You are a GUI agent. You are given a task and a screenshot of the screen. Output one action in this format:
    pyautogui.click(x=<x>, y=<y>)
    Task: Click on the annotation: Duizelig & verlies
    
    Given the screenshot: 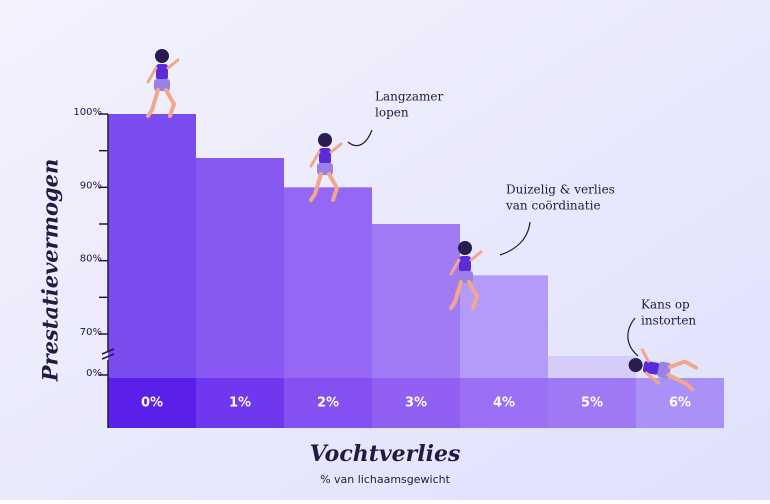 What is the action you would take?
    pyautogui.click(x=560, y=190)
    